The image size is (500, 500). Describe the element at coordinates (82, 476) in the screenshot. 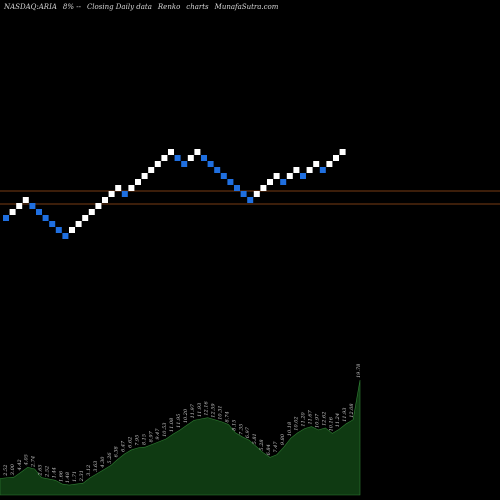

I see `volume-label: 2.31` at that location.